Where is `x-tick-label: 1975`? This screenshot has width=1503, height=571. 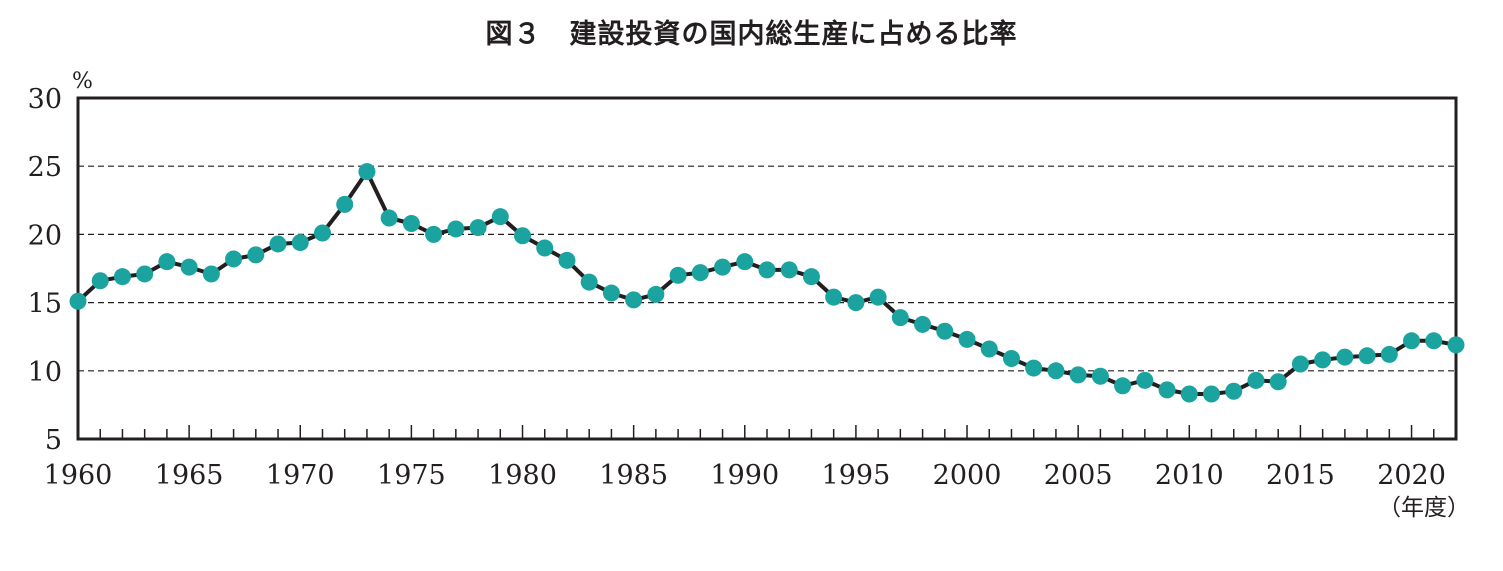 x-tick-label: 1975 is located at coordinates (411, 475).